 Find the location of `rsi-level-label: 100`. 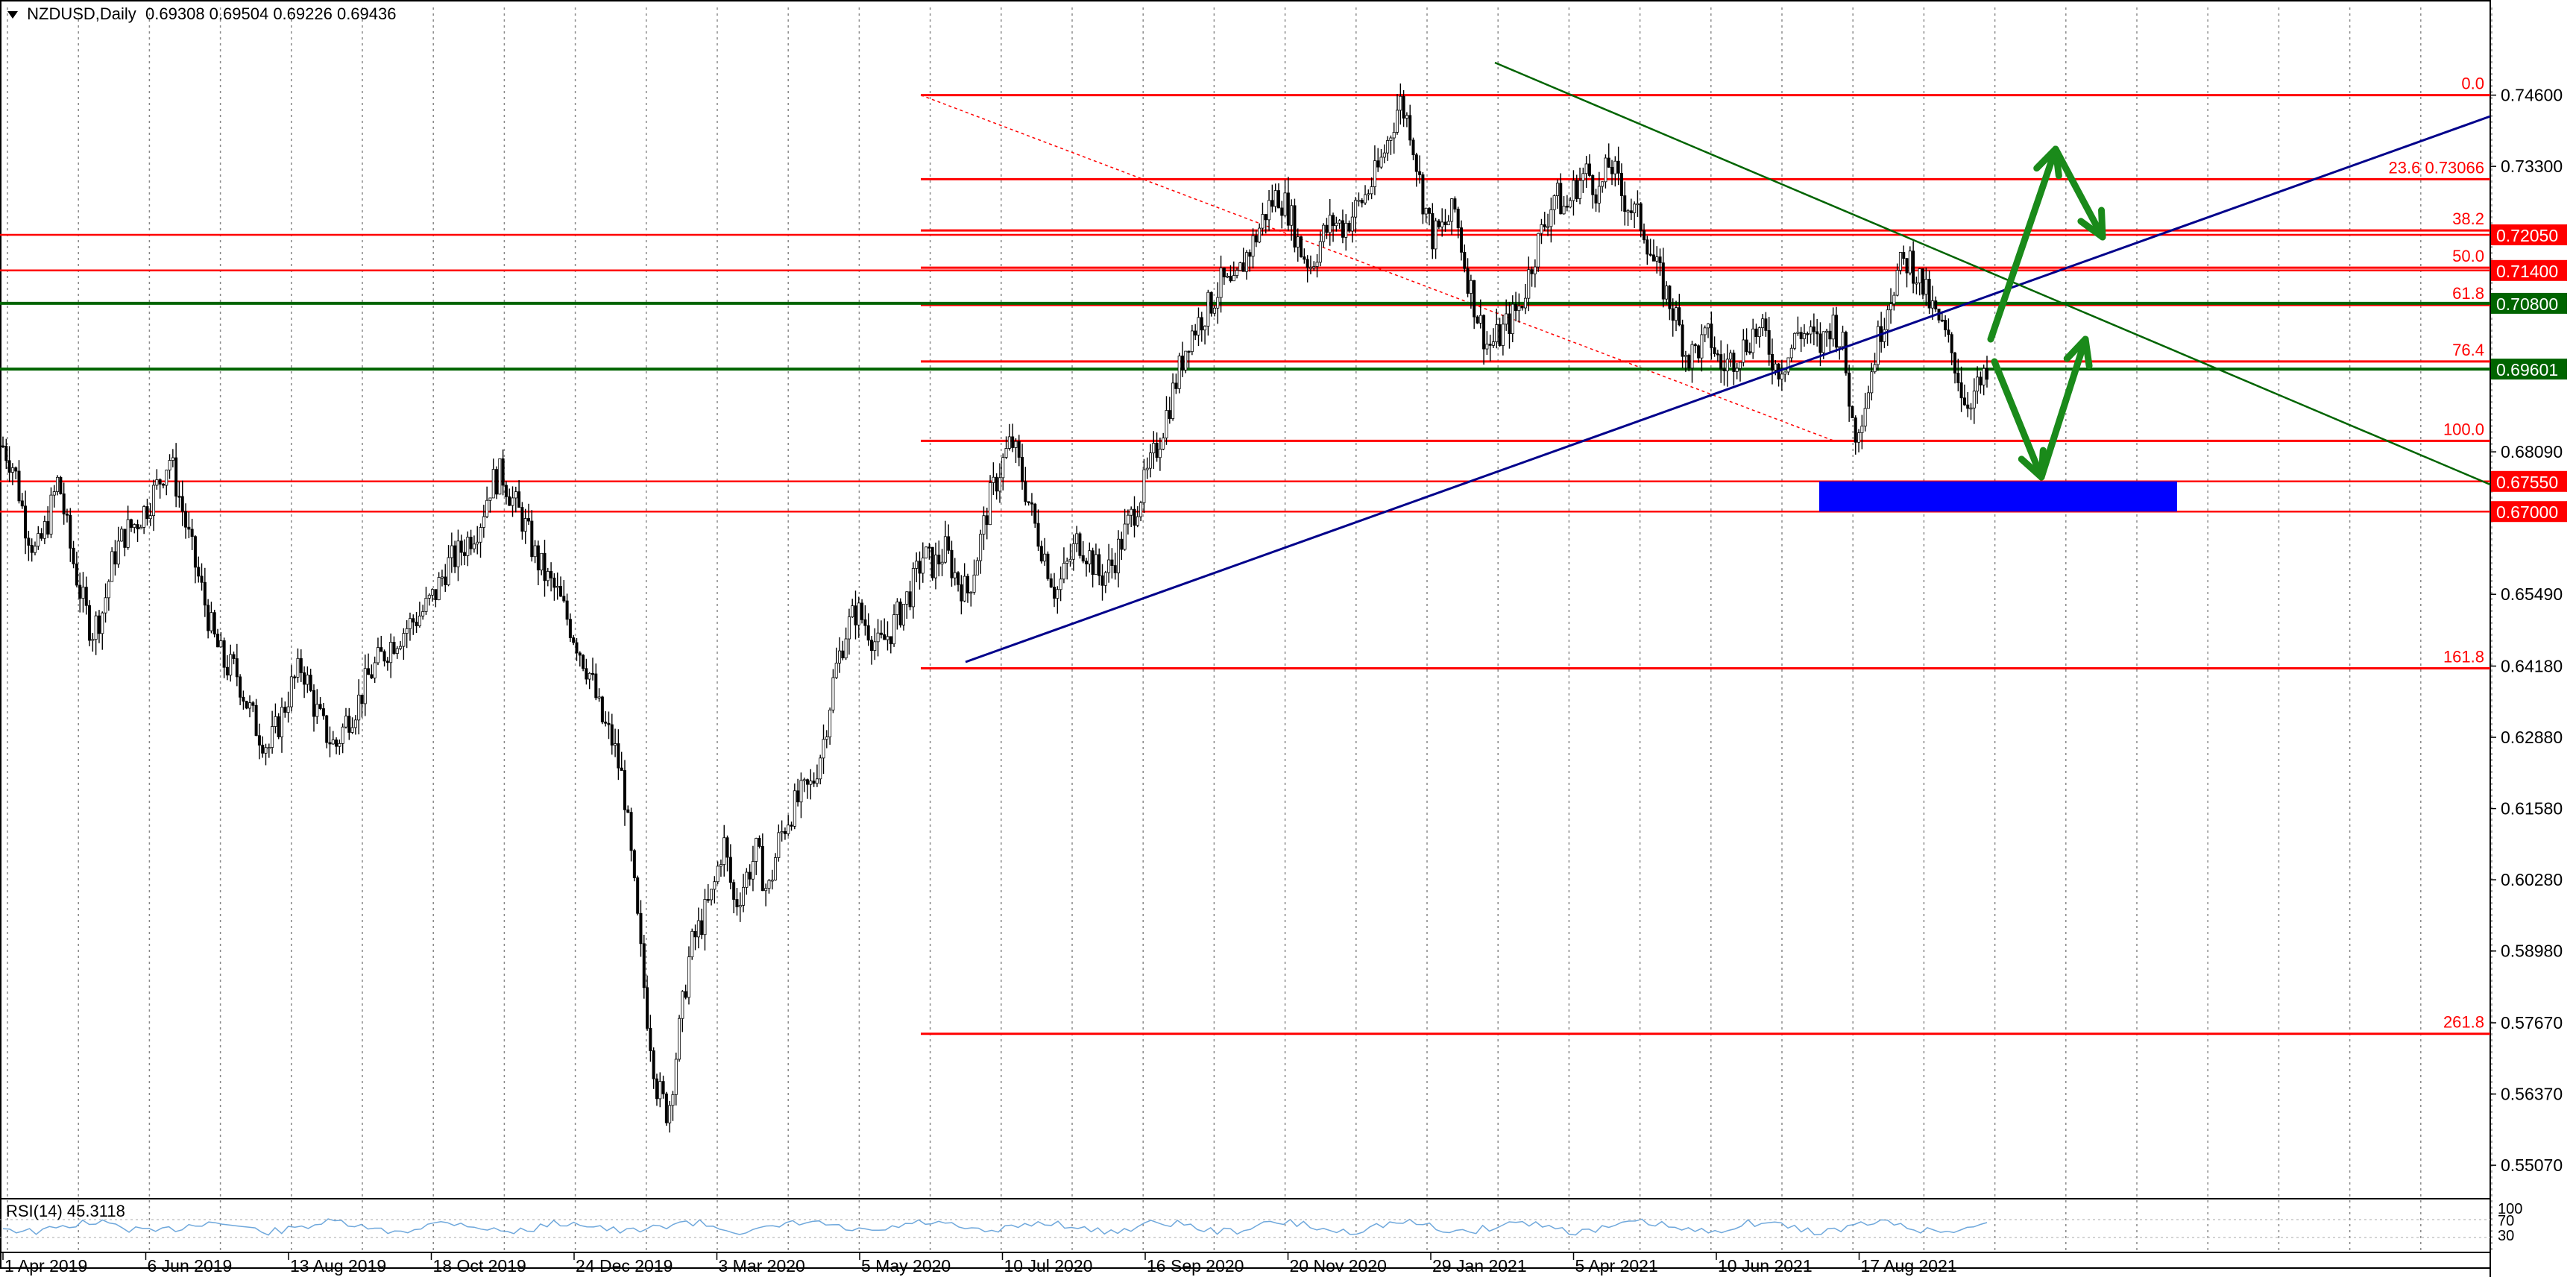

rsi-level-label: 100 is located at coordinates (2510, 1209).